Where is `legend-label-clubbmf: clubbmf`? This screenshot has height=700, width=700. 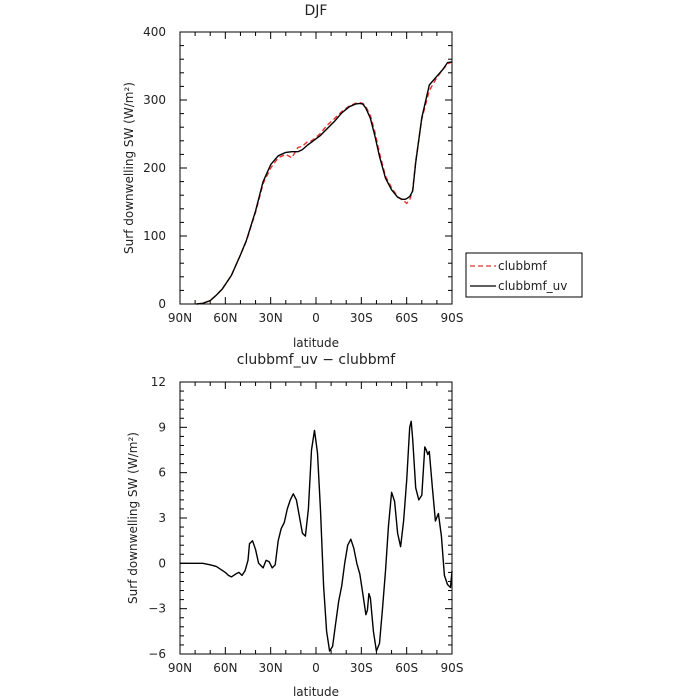 legend-label-clubbmf: clubbmf is located at coordinates (522, 266).